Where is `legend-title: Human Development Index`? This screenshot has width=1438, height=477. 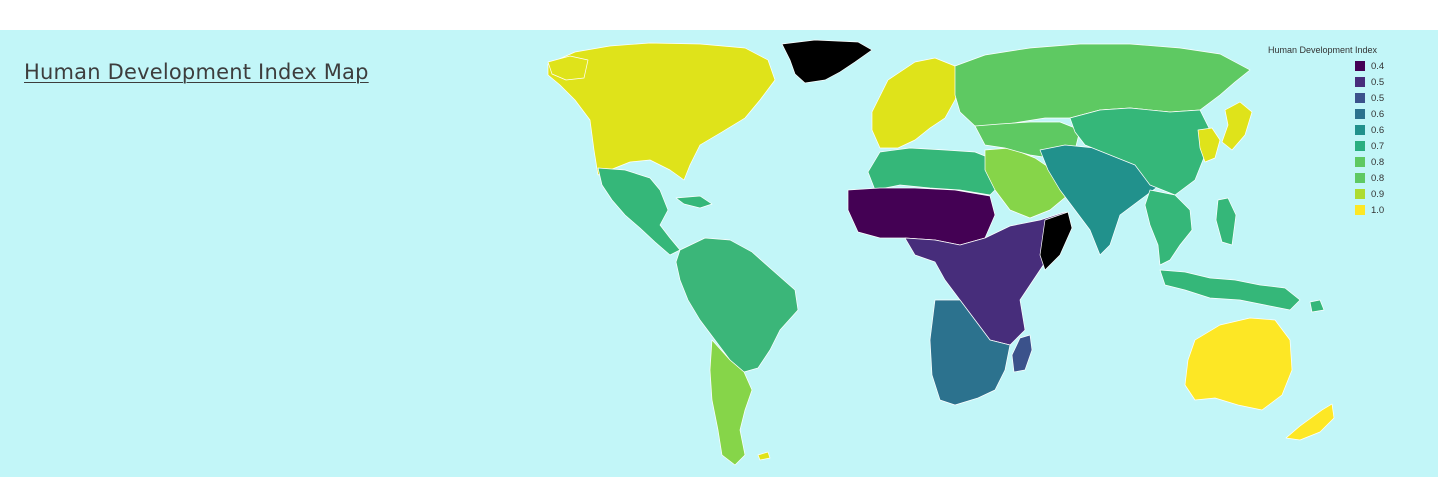 legend-title: Human Development Index is located at coordinates (1323, 50).